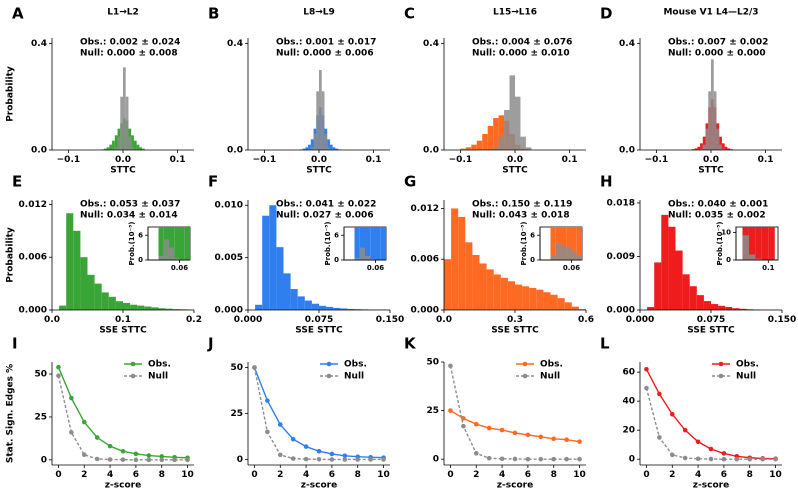 The width and height of the screenshot is (798, 497). Describe the element at coordinates (521, 216) in the screenshot. I see `annotation: Null: 0.043 ± 0.018` at that location.